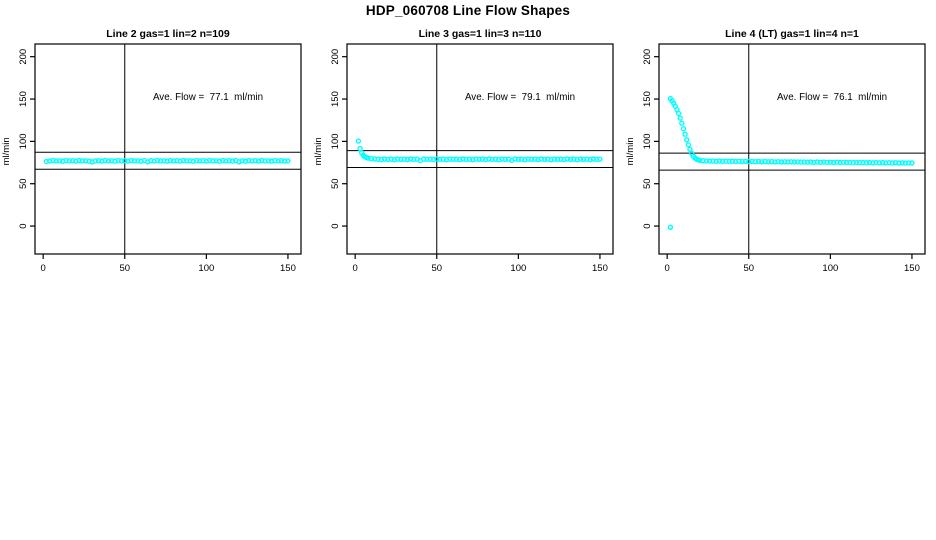  What do you see at coordinates (208, 97) in the screenshot?
I see `avg-flow-annotation: Ave. Flow = 77.1 ml/min` at bounding box center [208, 97].